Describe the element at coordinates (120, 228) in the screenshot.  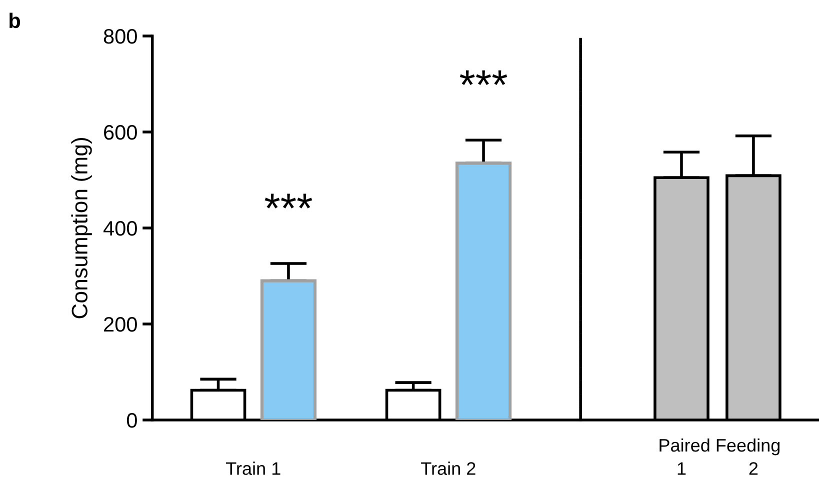
I see `y-tick-label: 400` at that location.